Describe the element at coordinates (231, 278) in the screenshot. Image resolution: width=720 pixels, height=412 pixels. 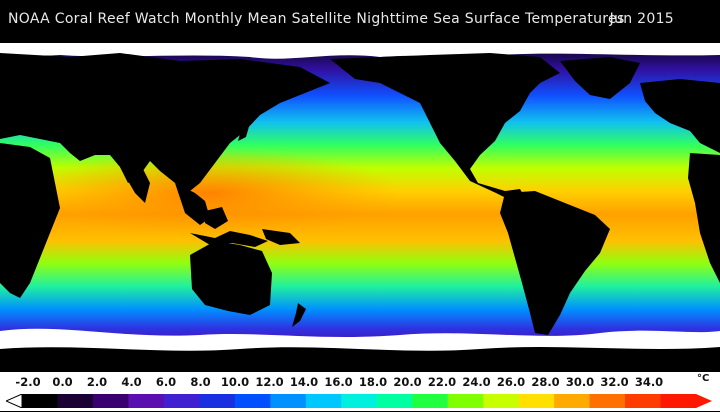
I see `australia-landmass` at that location.